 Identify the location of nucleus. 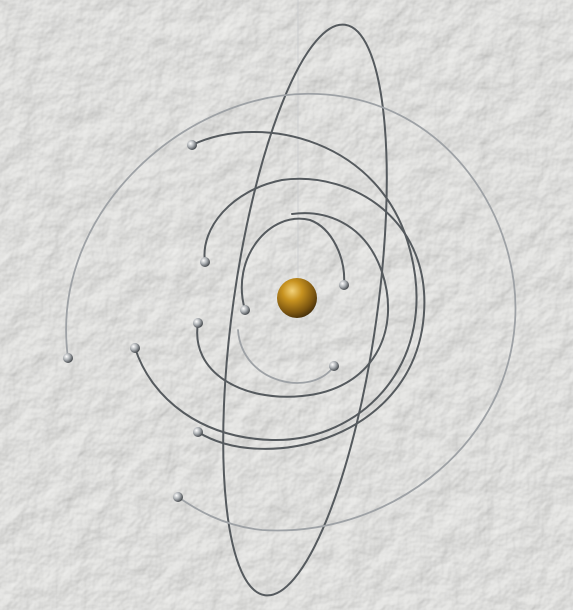
(297, 298).